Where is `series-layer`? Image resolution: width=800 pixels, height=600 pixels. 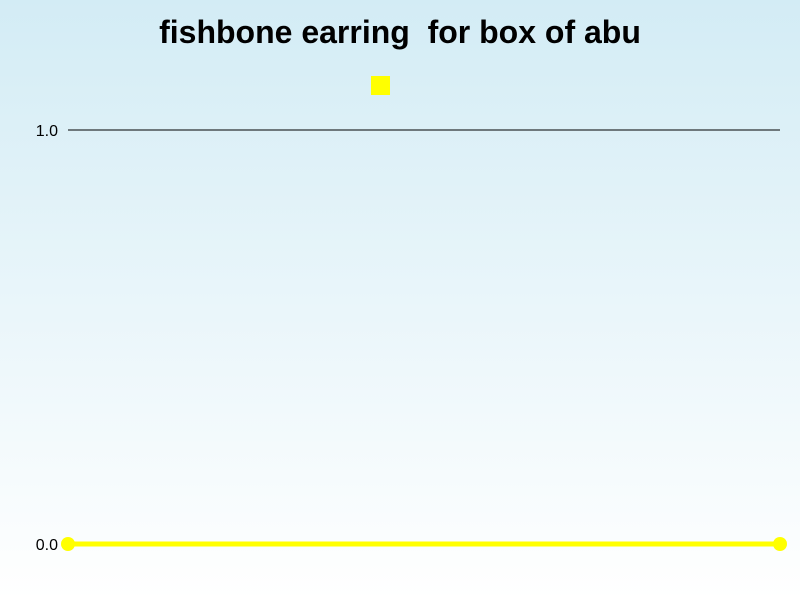 series-layer is located at coordinates (424, 544).